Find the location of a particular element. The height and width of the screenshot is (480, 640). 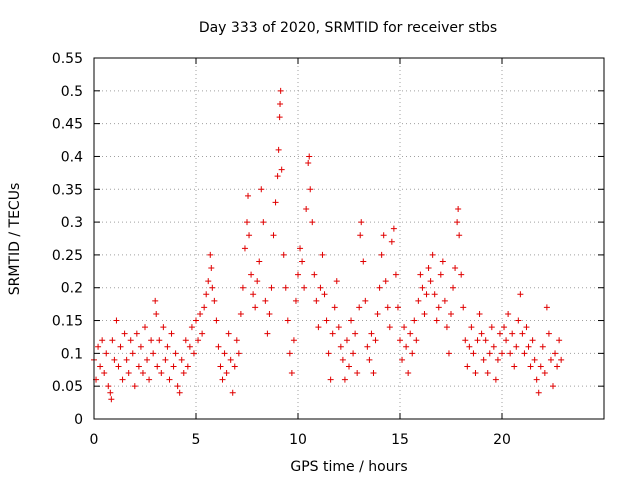

y-tick-label: 0.3 is located at coordinates (72, 223).